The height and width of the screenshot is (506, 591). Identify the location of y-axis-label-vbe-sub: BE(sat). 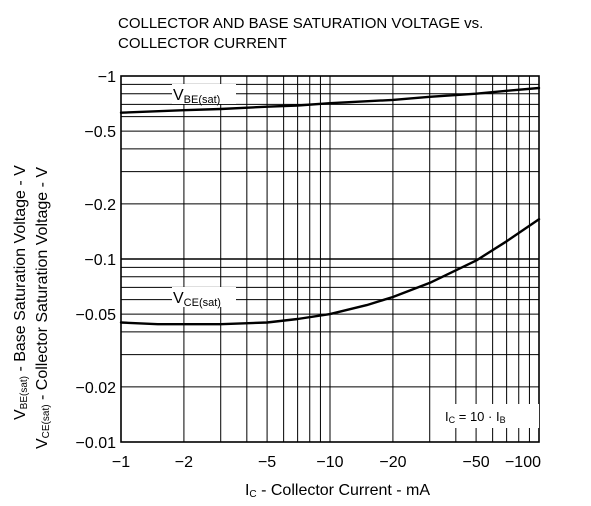
(24, 392).